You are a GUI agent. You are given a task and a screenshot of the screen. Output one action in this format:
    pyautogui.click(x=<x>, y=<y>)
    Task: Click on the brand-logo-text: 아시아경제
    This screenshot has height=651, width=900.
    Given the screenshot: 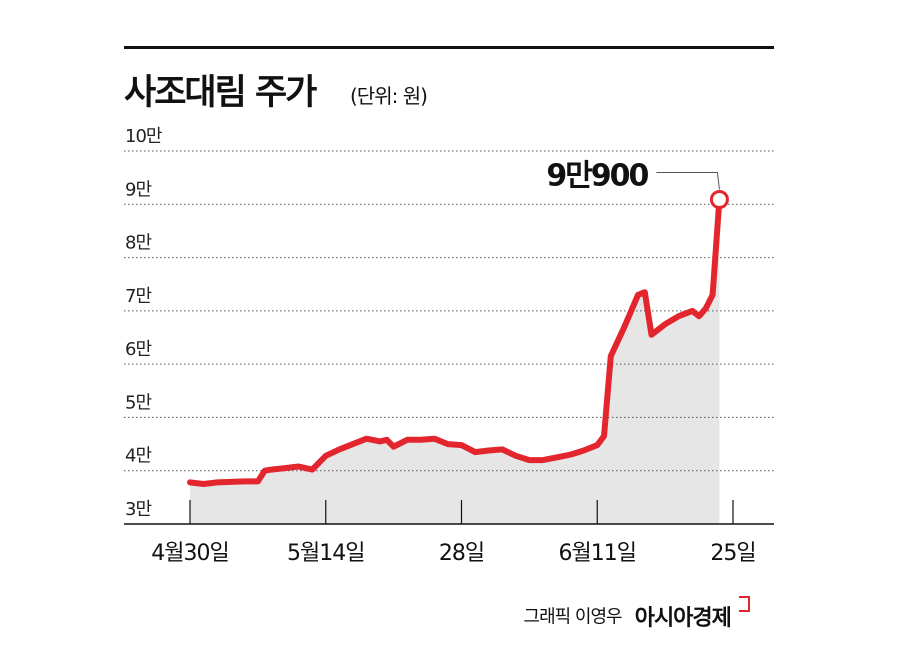 What is the action you would take?
    pyautogui.click(x=683, y=618)
    